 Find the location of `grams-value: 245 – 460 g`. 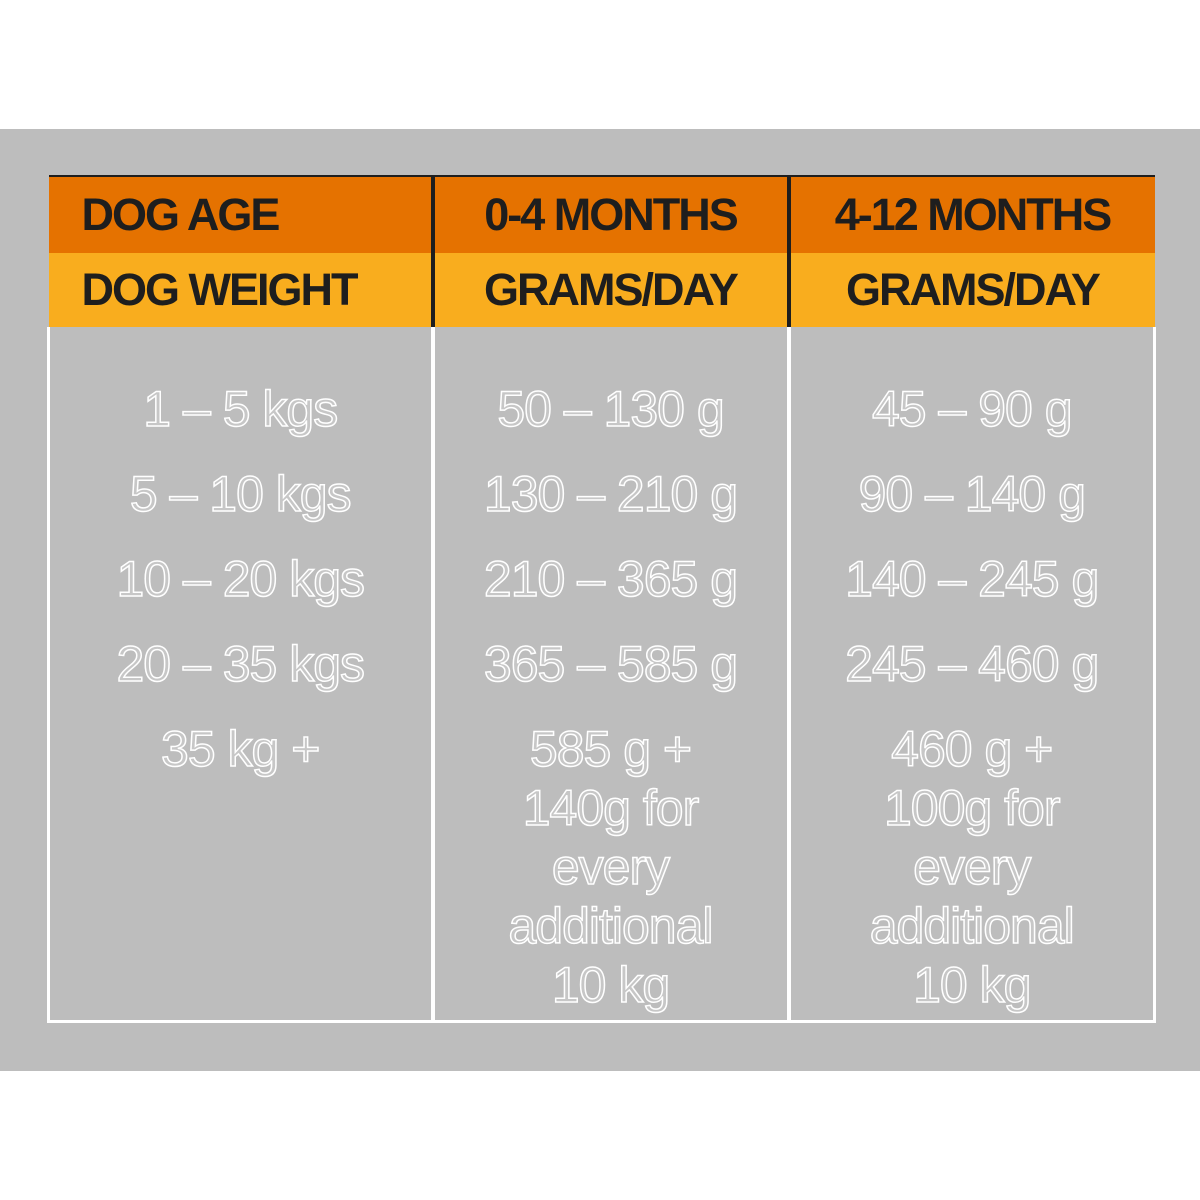

grams-value: 245 – 460 g is located at coordinates (972, 664).